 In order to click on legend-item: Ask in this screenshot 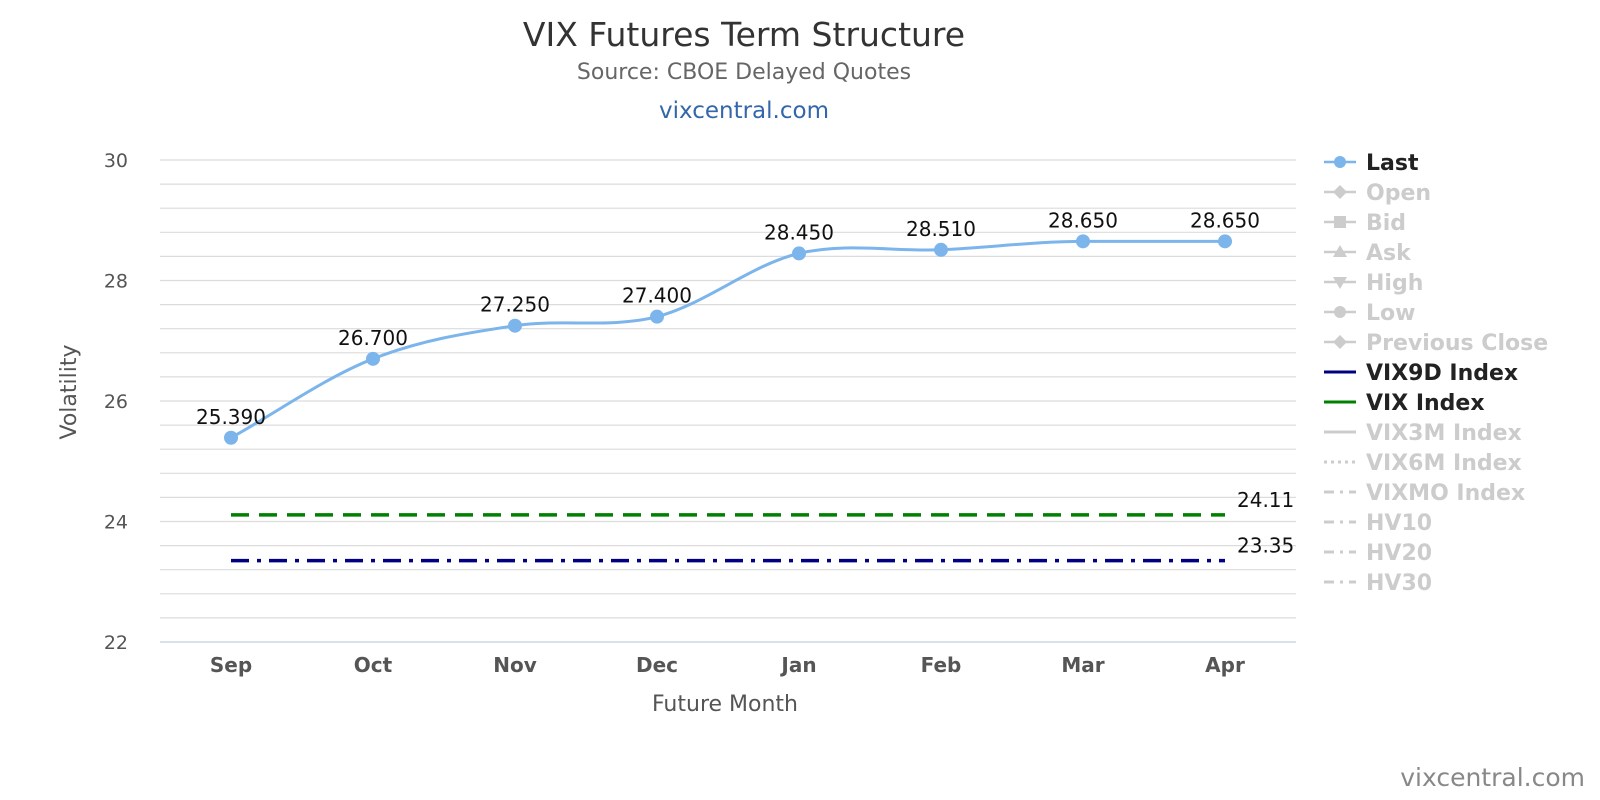, I will do `click(1368, 253)`.